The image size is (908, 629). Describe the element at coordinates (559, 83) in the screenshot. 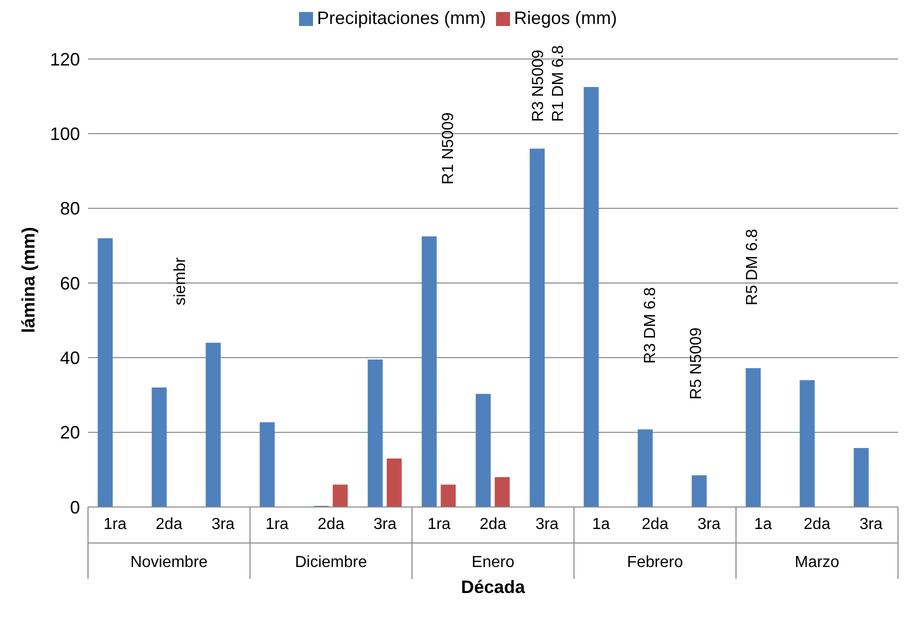

I see `annotation: R1 DM 6.8` at that location.